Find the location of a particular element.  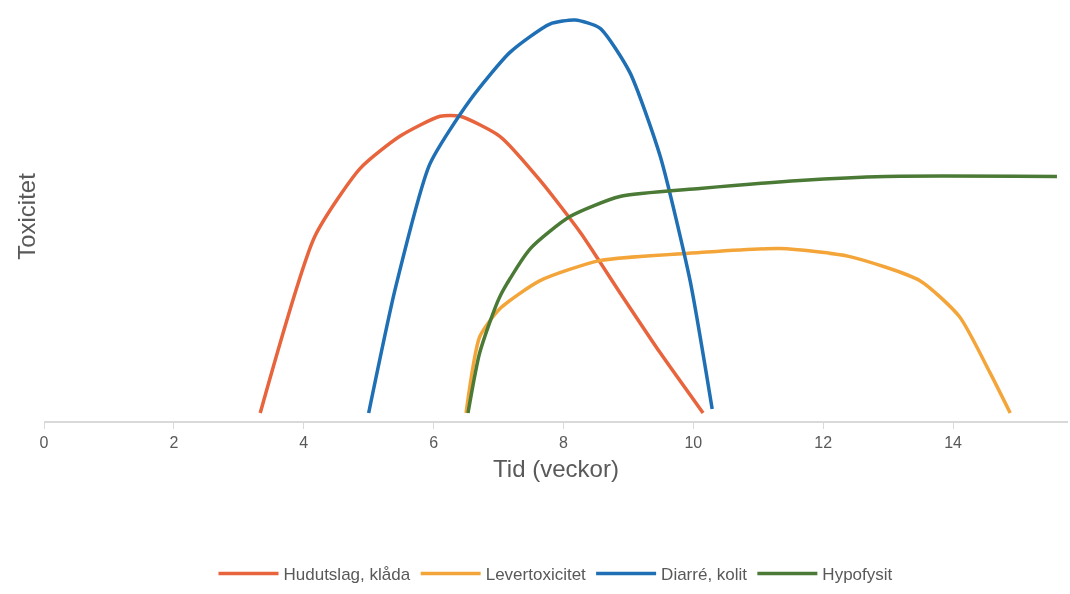

x-tick-label: 14 is located at coordinates (953, 442).